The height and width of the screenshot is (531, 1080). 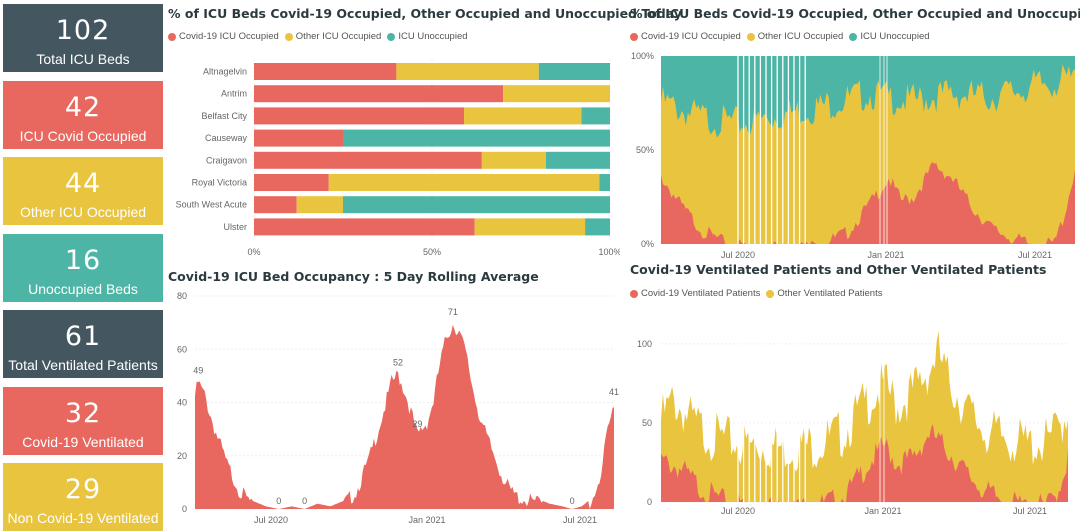 I want to click on data-label: 49, so click(x=198, y=371).